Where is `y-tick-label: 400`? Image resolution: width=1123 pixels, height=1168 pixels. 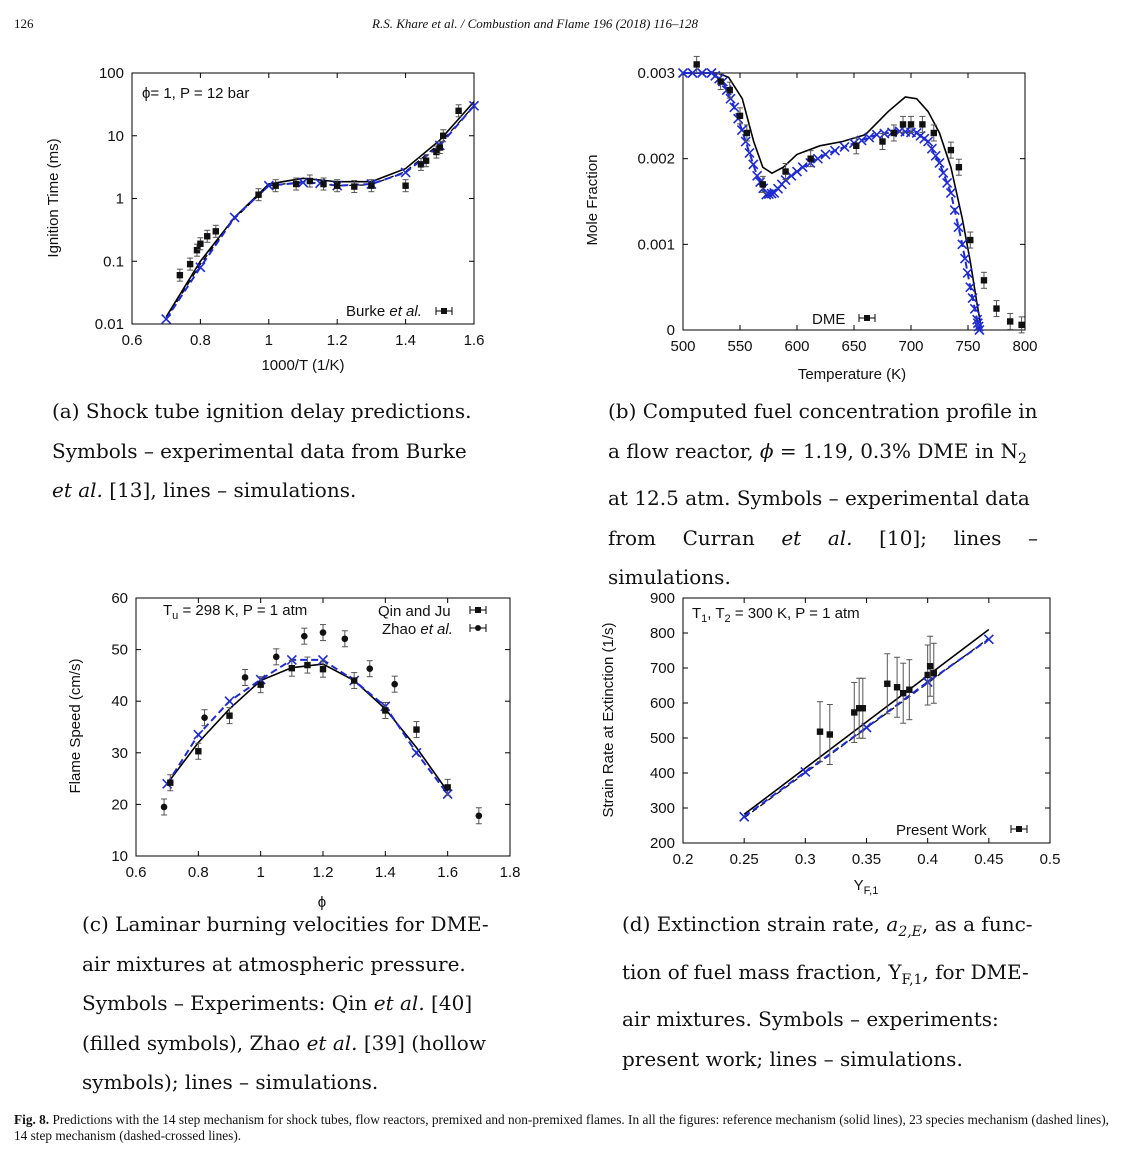 y-tick-label: 400 is located at coordinates (662, 773).